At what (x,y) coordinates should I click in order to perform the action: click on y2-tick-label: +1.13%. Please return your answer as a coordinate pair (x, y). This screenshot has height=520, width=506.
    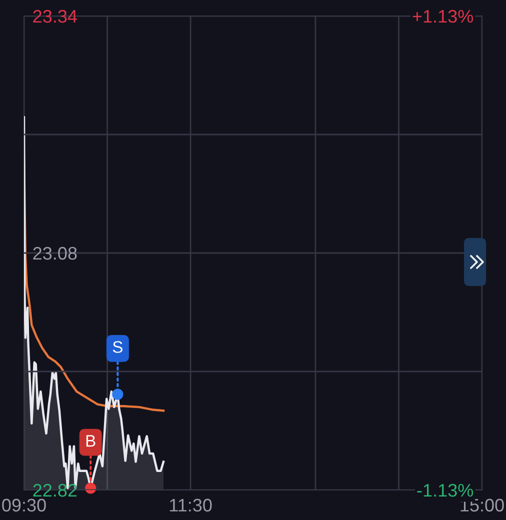
    Looking at the image, I should click on (443, 16).